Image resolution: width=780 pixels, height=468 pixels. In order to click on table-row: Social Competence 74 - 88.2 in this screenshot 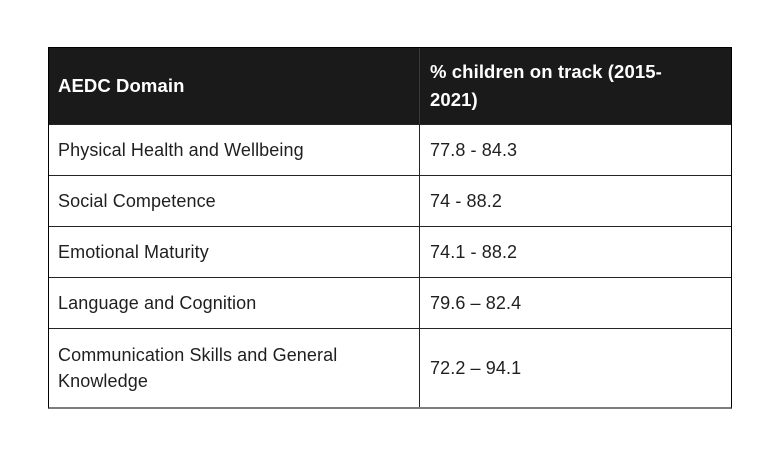, I will do `click(390, 200)`.